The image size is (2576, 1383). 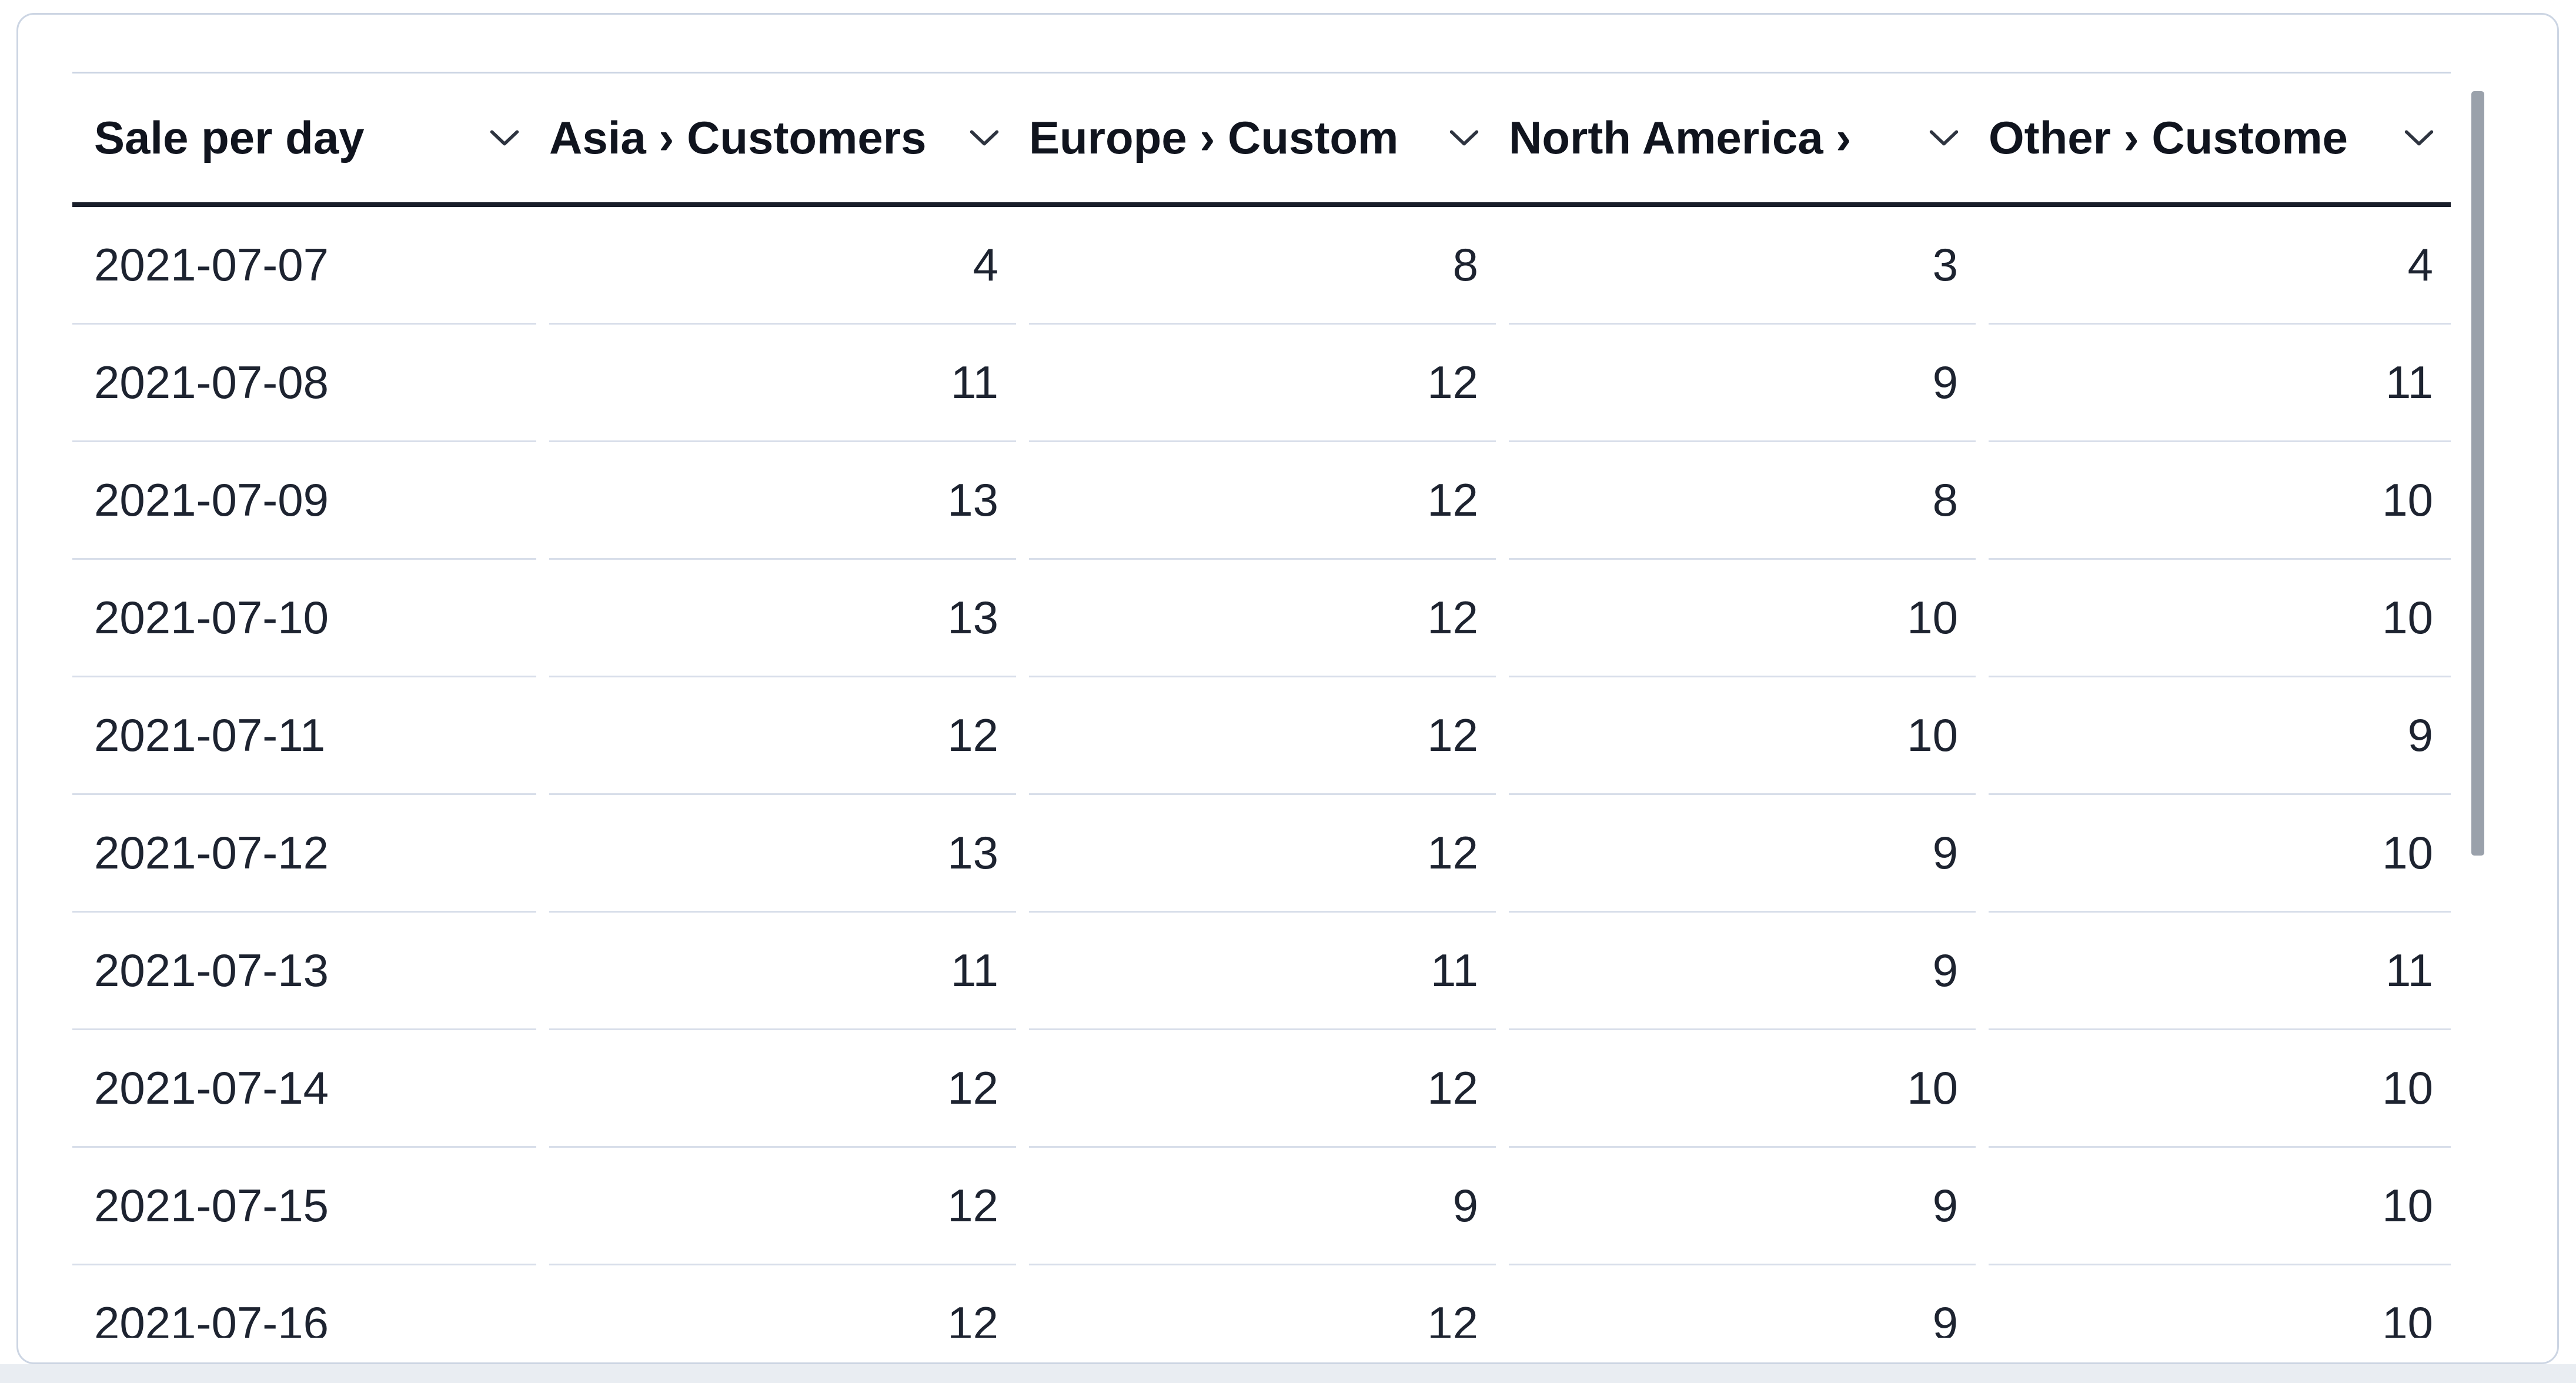 I want to click on date-cell: 2021-07-16, so click(x=304, y=1301).